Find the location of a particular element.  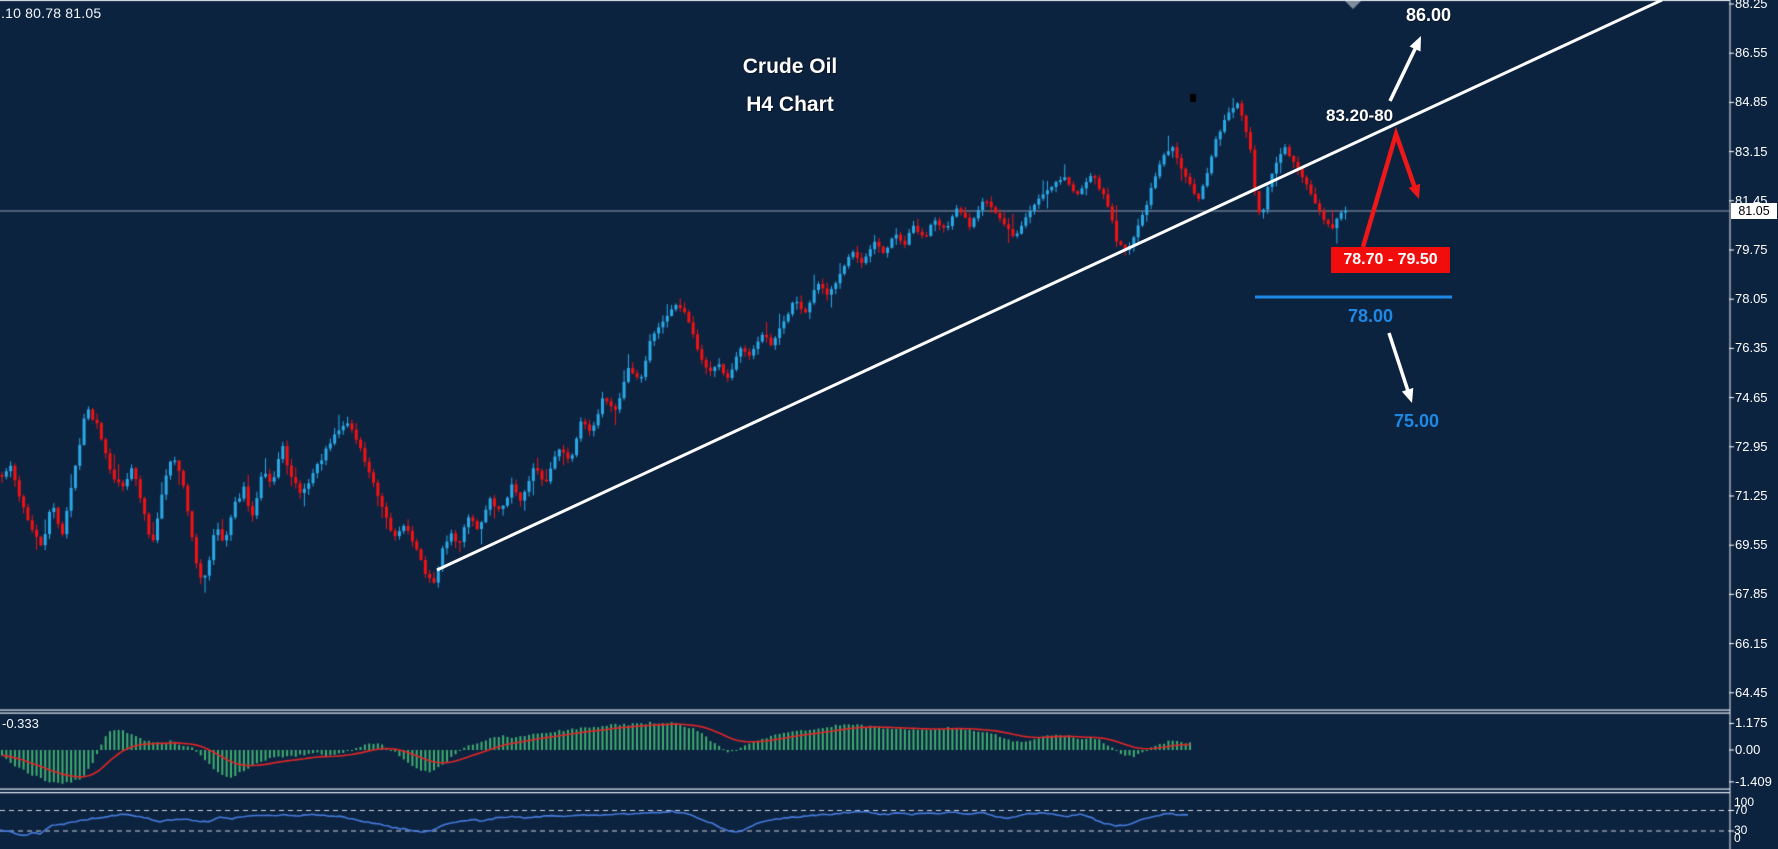

price-axis-label: 86.55 is located at coordinates (1751, 53).